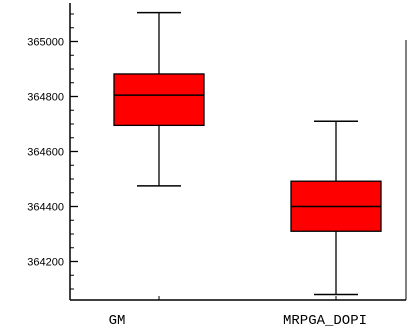  I want to click on y-tick-label: 364800, so click(45, 98).